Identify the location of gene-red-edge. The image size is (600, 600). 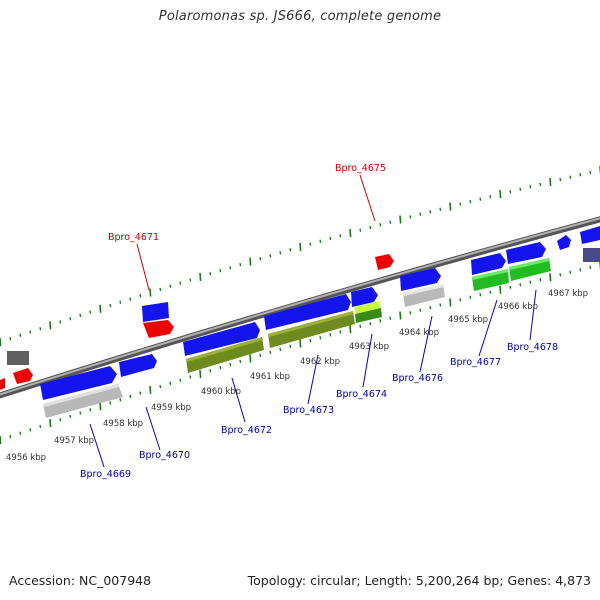
(2, 384).